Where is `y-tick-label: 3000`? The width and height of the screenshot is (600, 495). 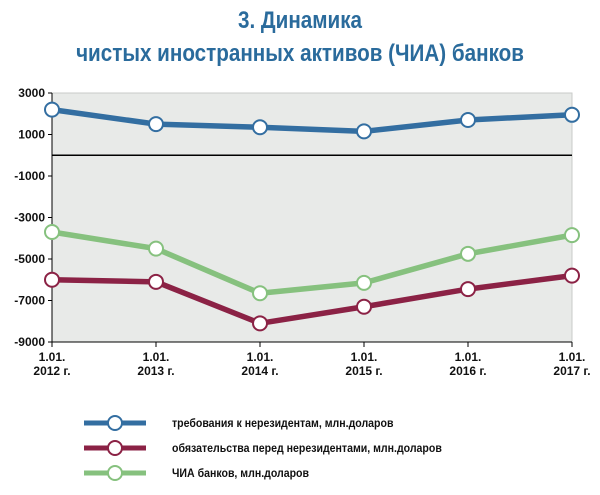
y-tick-label: 3000 is located at coordinates (31, 93).